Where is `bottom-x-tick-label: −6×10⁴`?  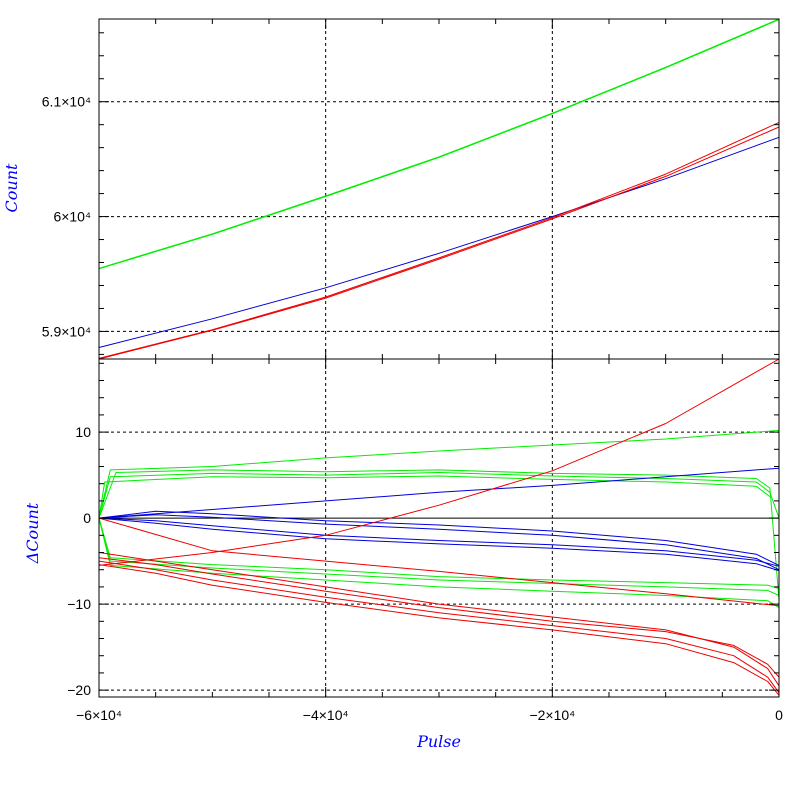 bottom-x-tick-label: −6×10⁴ is located at coordinates (99, 715).